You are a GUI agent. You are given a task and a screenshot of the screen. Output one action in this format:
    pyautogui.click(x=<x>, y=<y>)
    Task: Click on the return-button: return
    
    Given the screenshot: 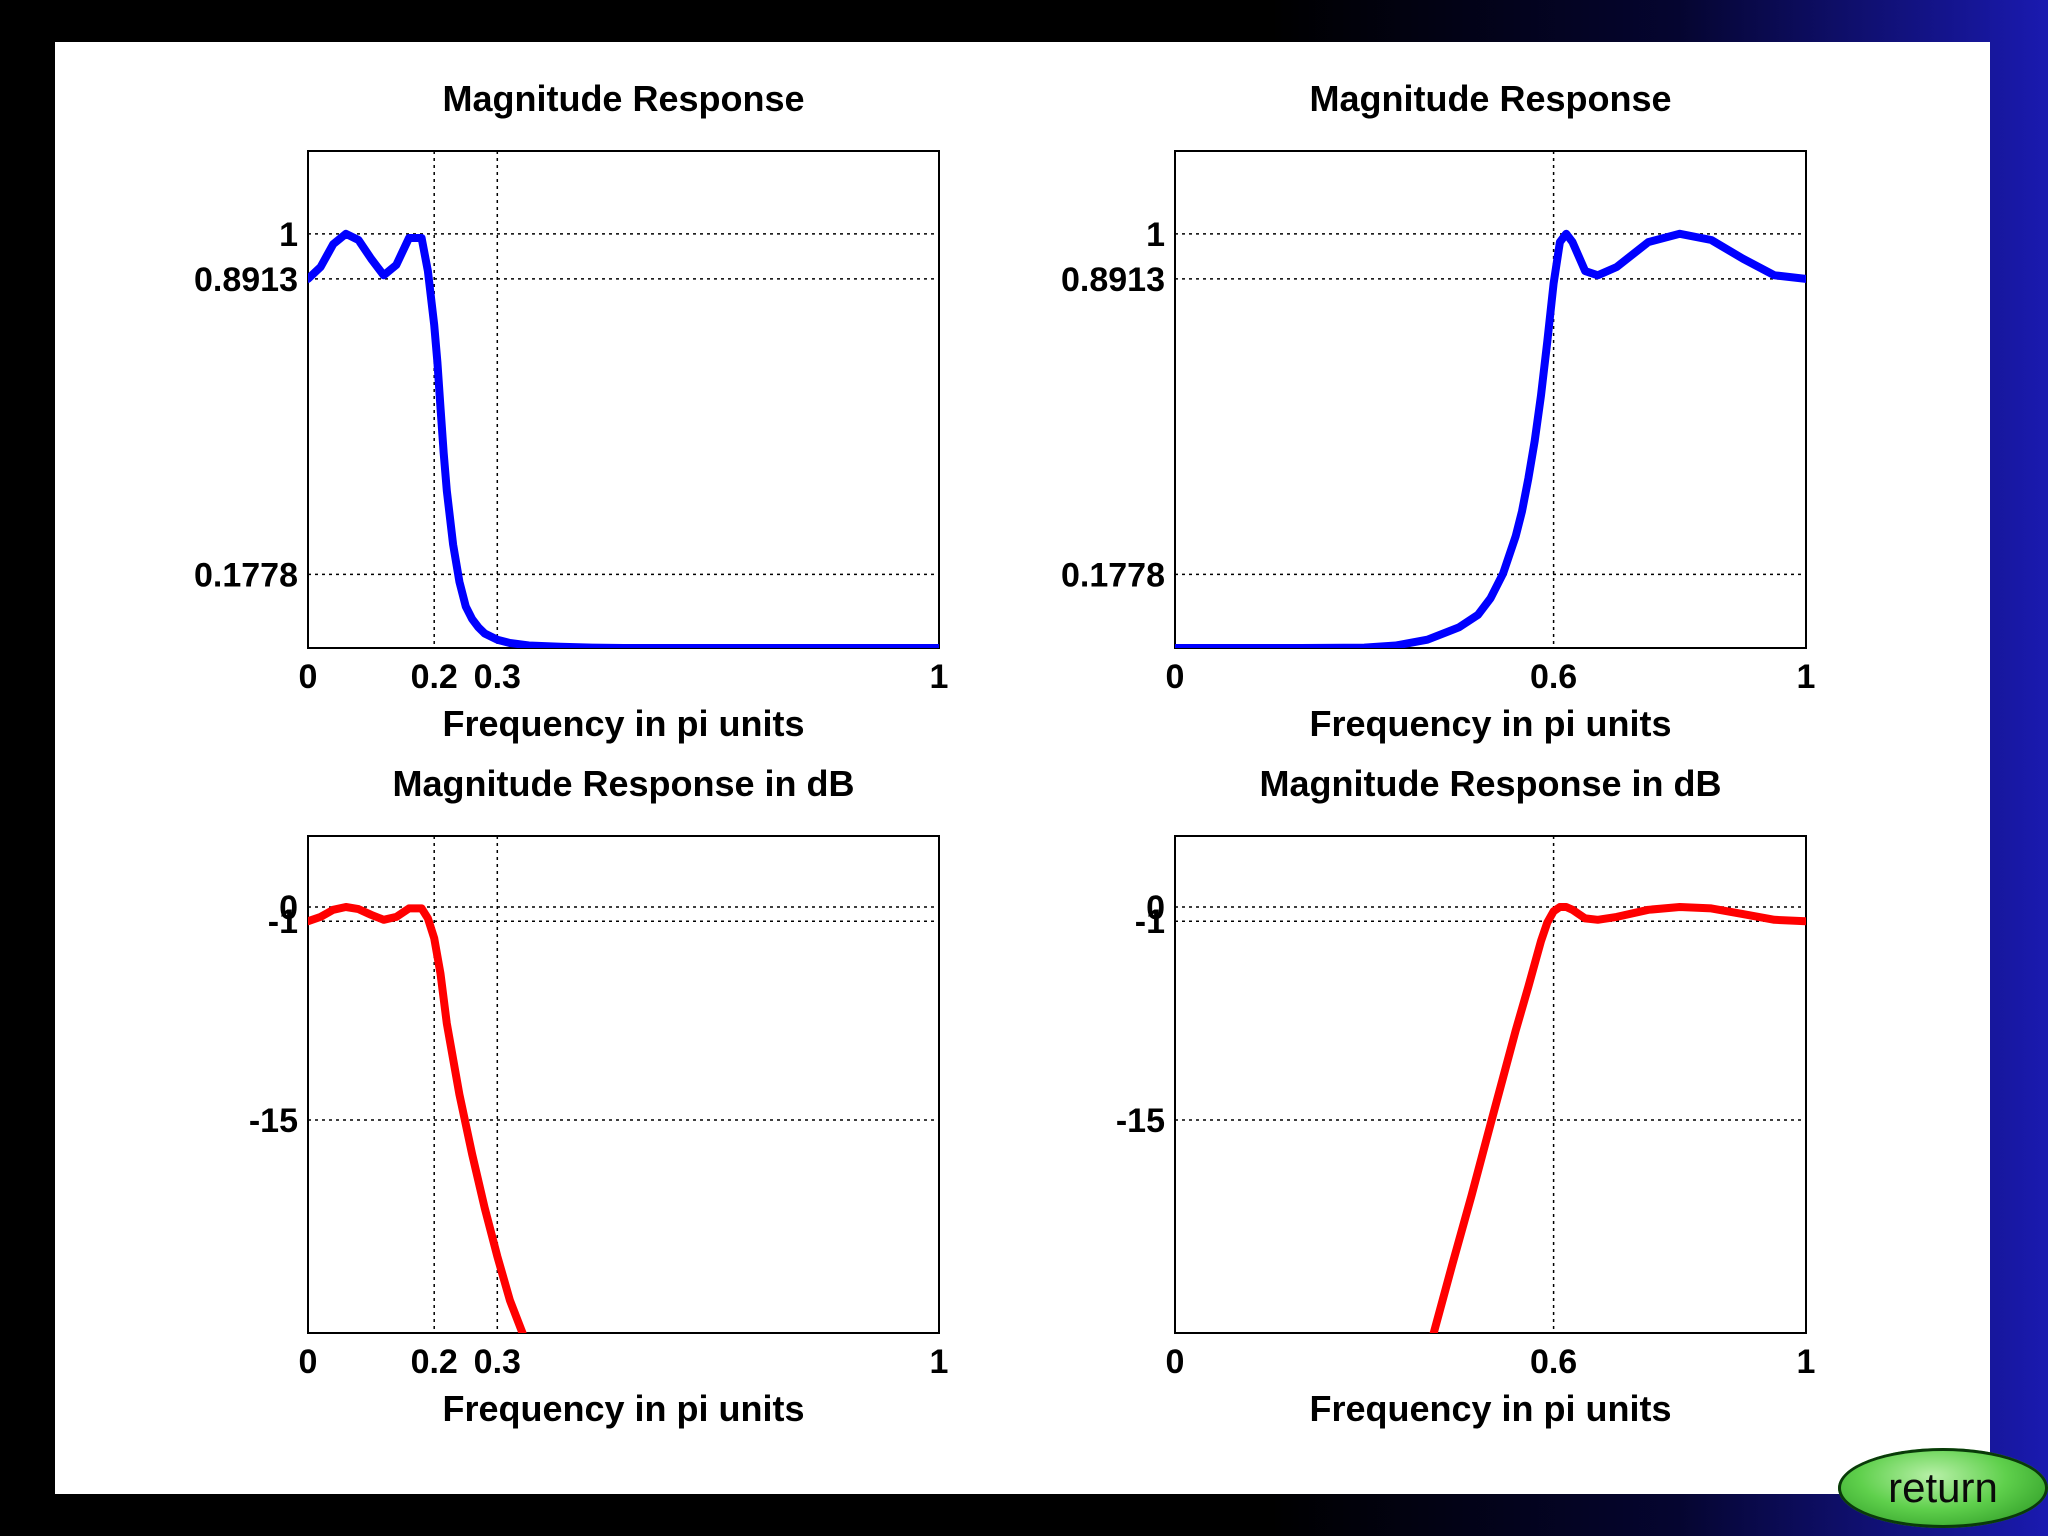 What is the action you would take?
    pyautogui.click(x=1943, y=1488)
    